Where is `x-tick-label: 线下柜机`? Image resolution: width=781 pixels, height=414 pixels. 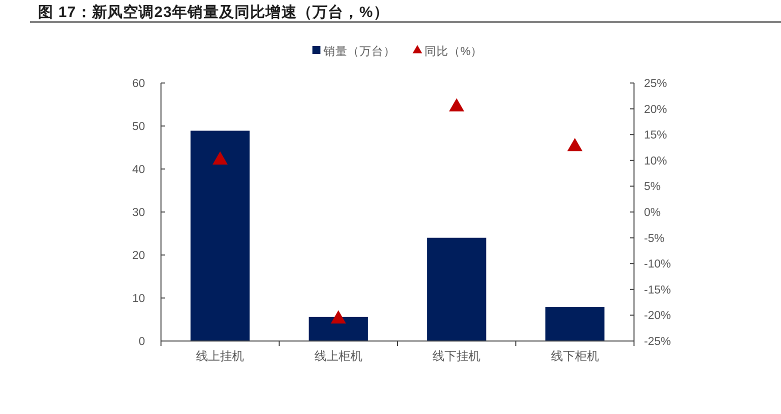
x-tick-label: 线下柜机 is located at coordinates (574, 356).